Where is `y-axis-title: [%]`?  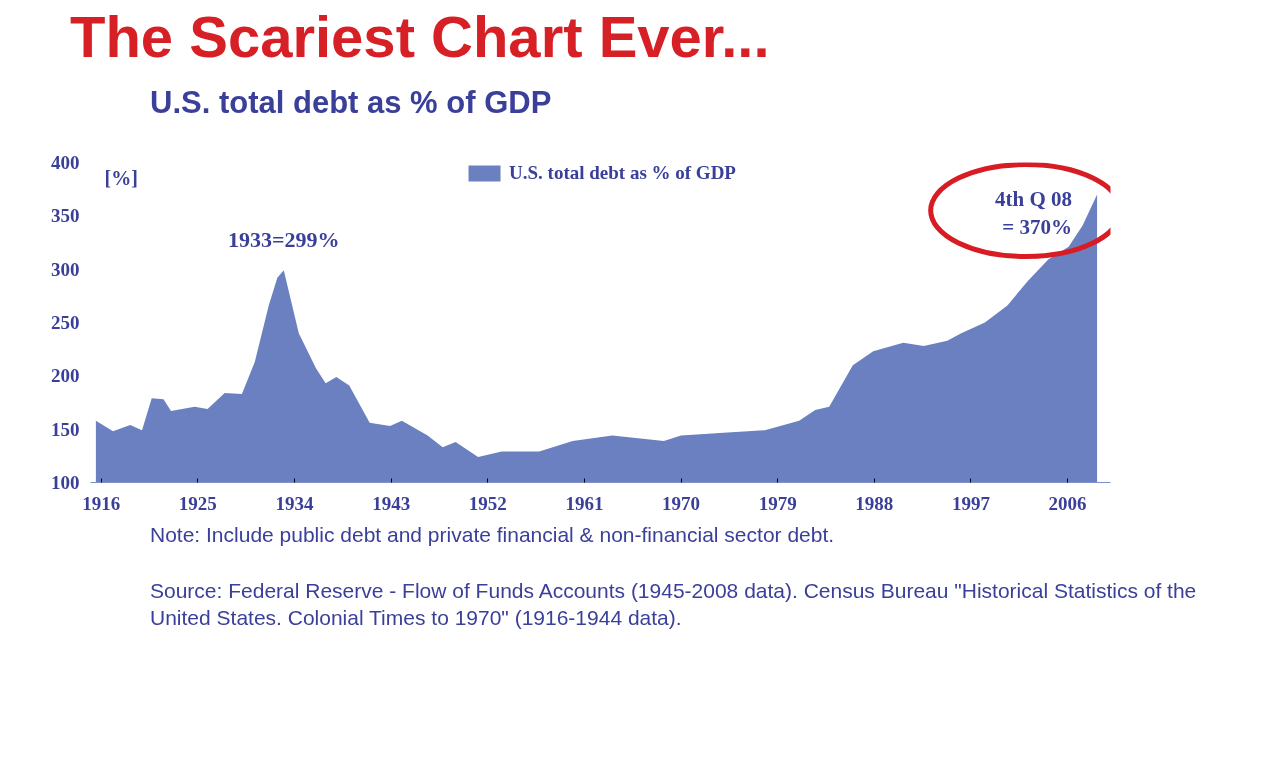
y-axis-title: [%] is located at coordinates (121, 177).